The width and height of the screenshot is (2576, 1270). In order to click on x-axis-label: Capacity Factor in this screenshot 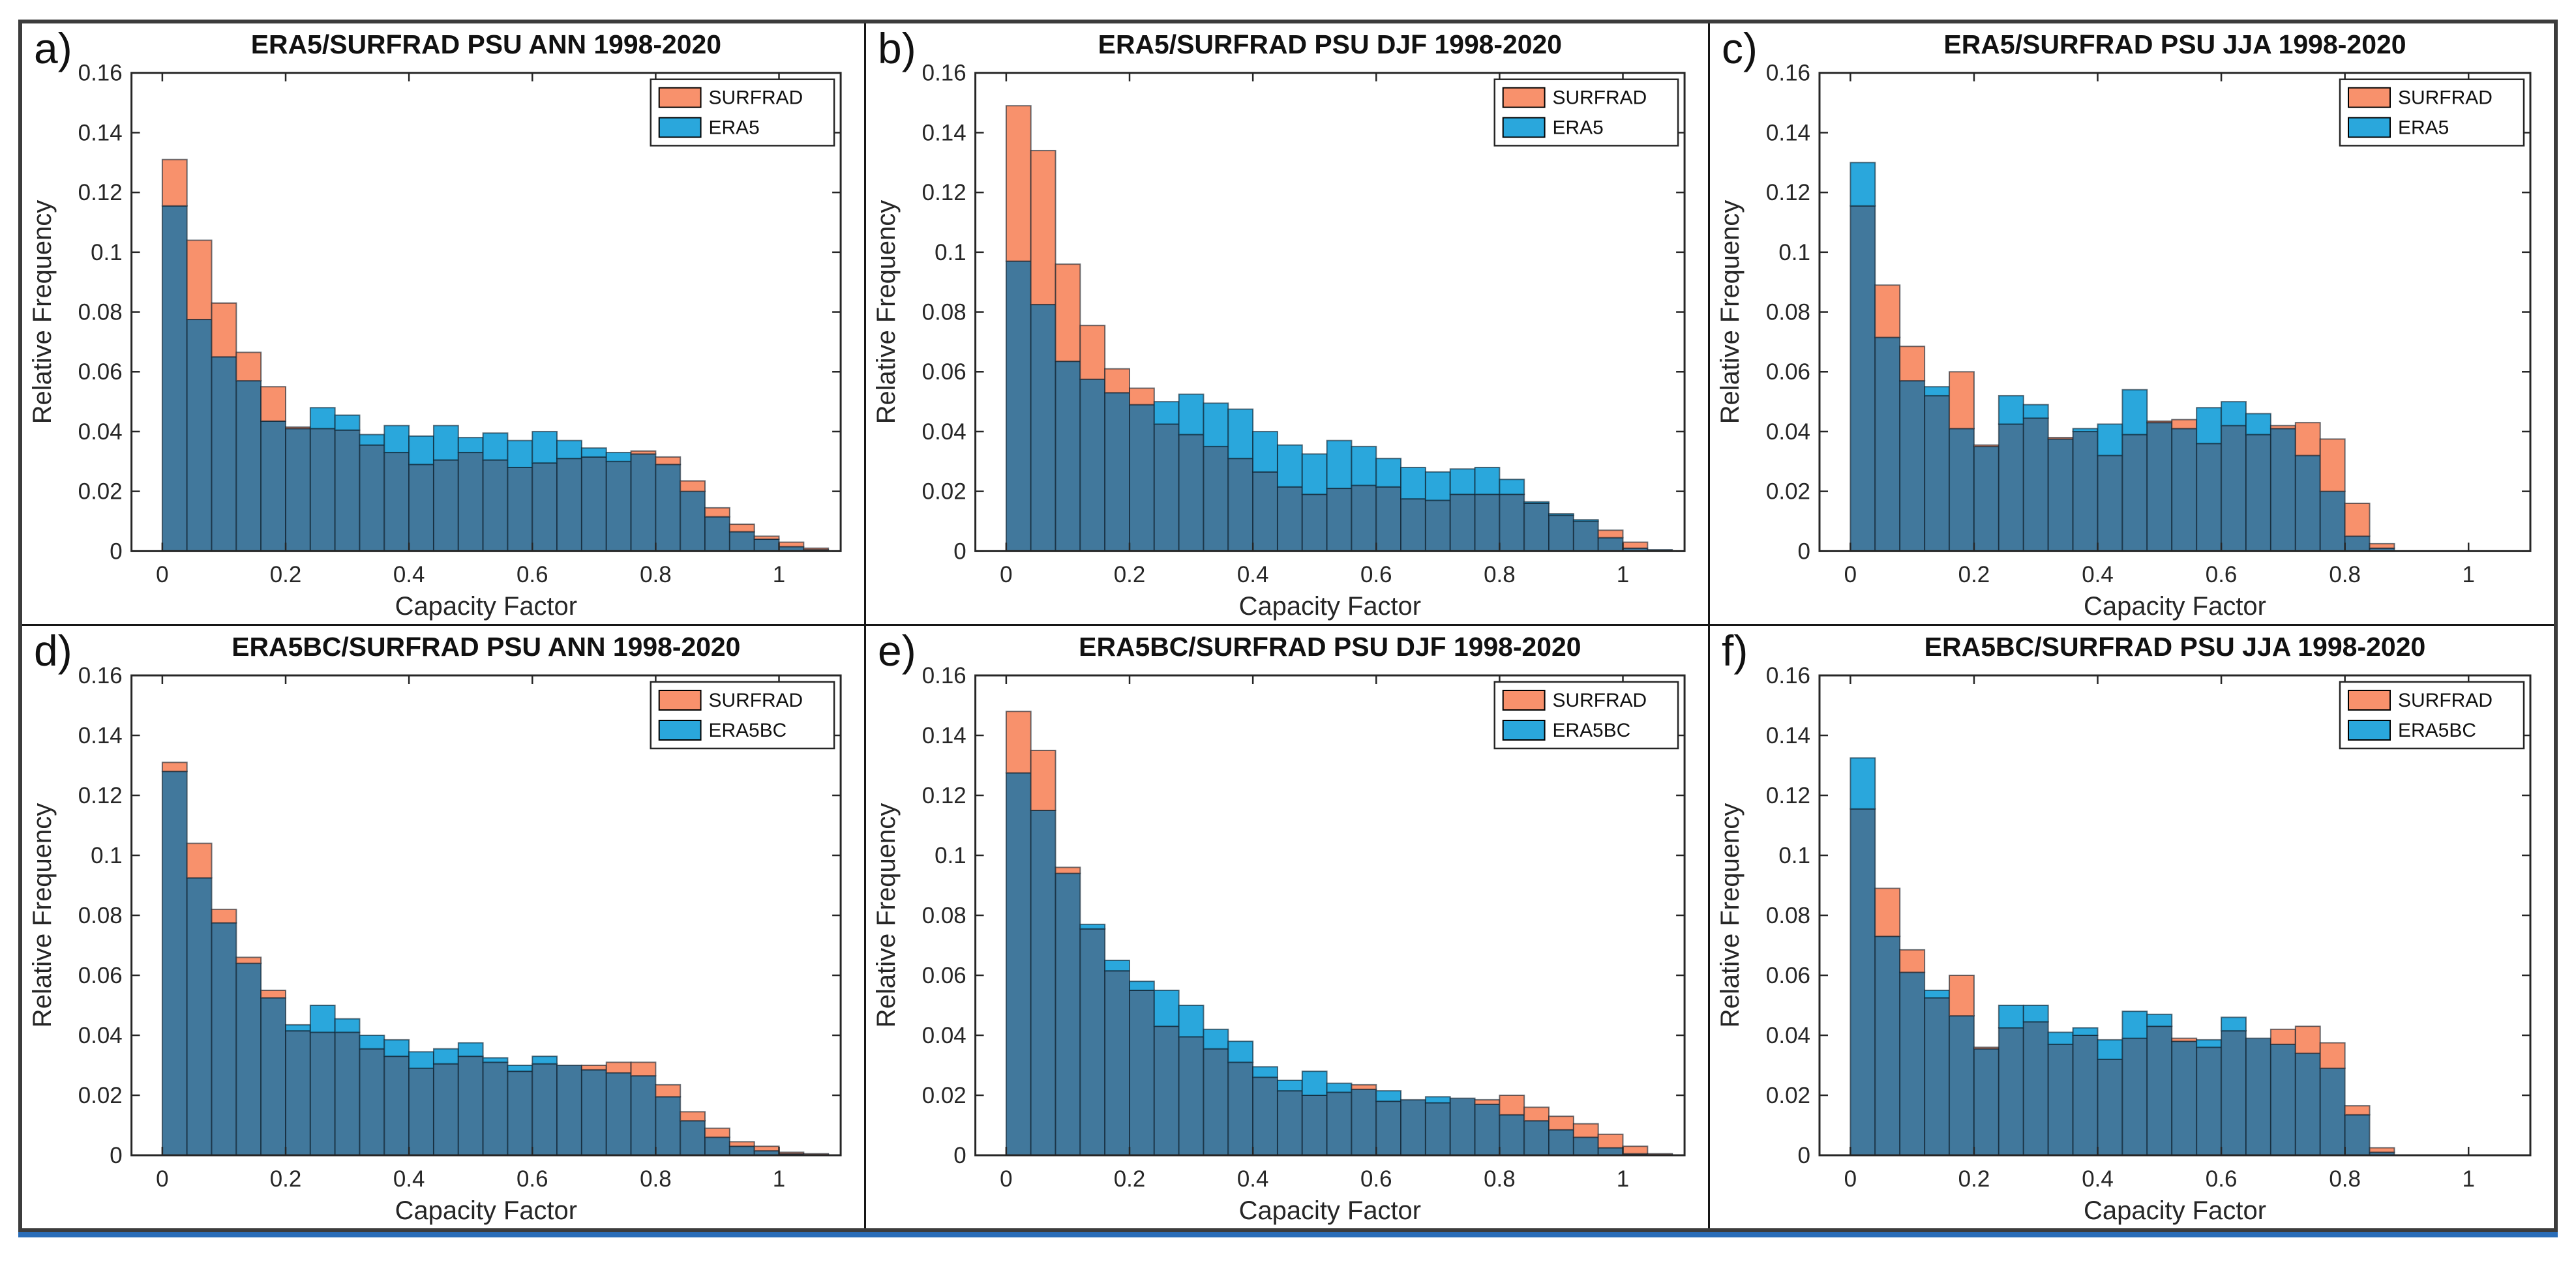, I will do `click(2175, 606)`.